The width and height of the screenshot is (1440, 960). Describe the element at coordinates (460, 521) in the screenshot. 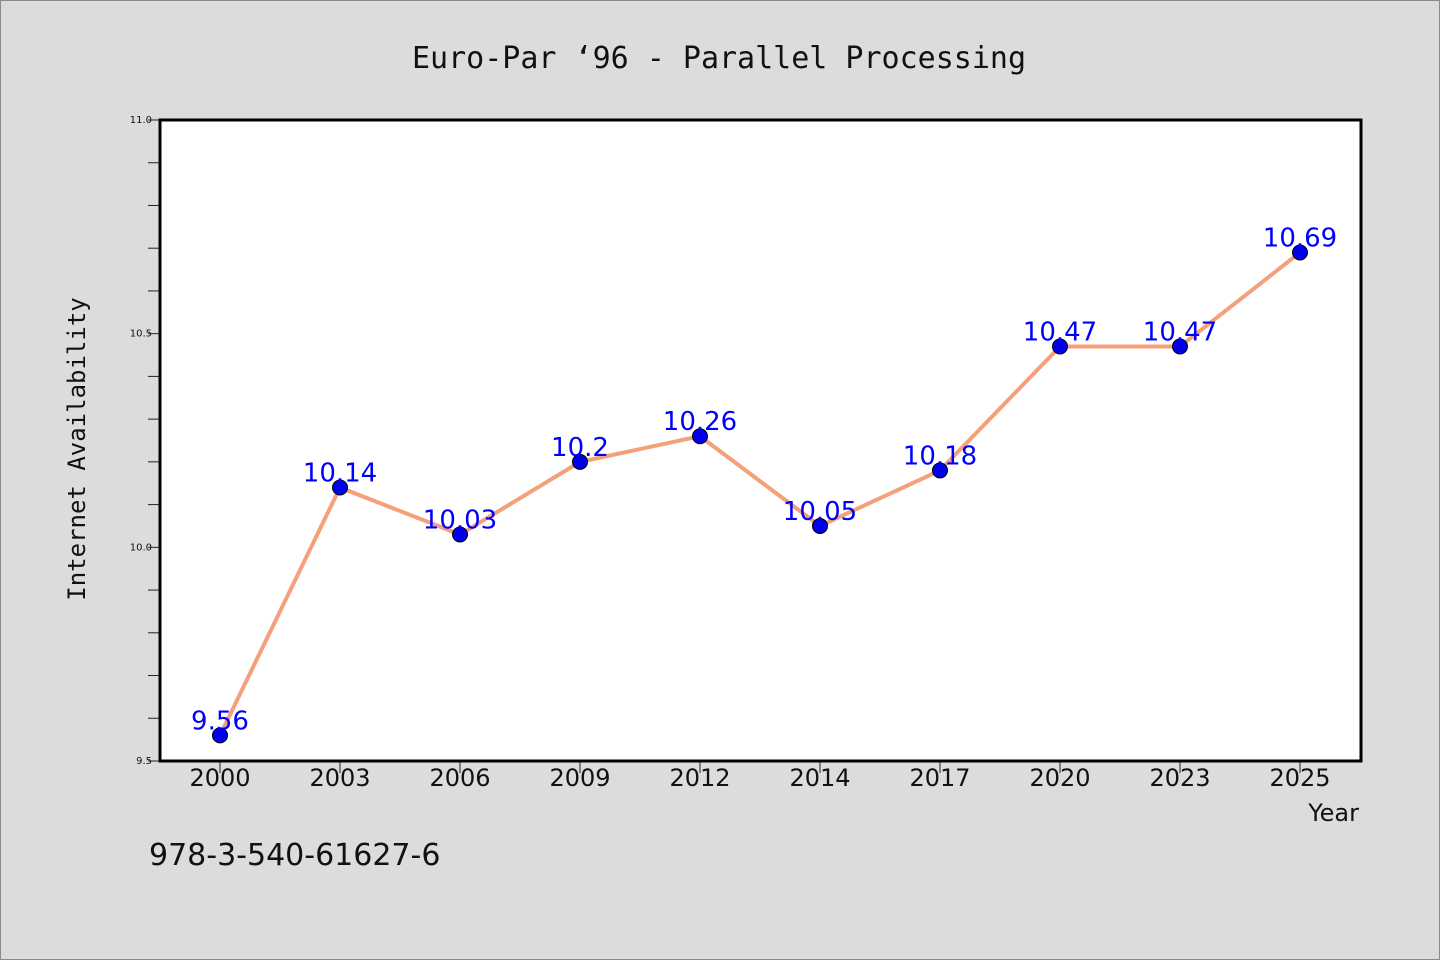

I see `data-label: 10.03` at that location.